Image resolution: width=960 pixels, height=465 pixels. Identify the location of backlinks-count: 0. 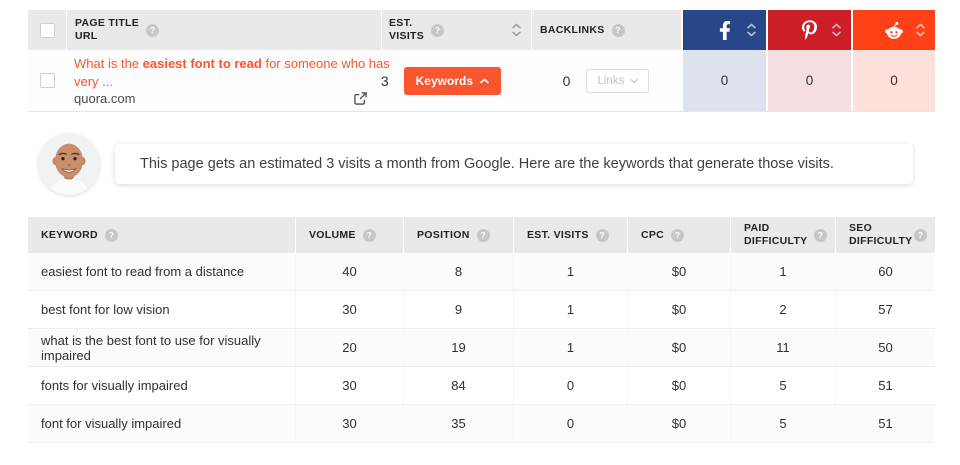
(566, 80).